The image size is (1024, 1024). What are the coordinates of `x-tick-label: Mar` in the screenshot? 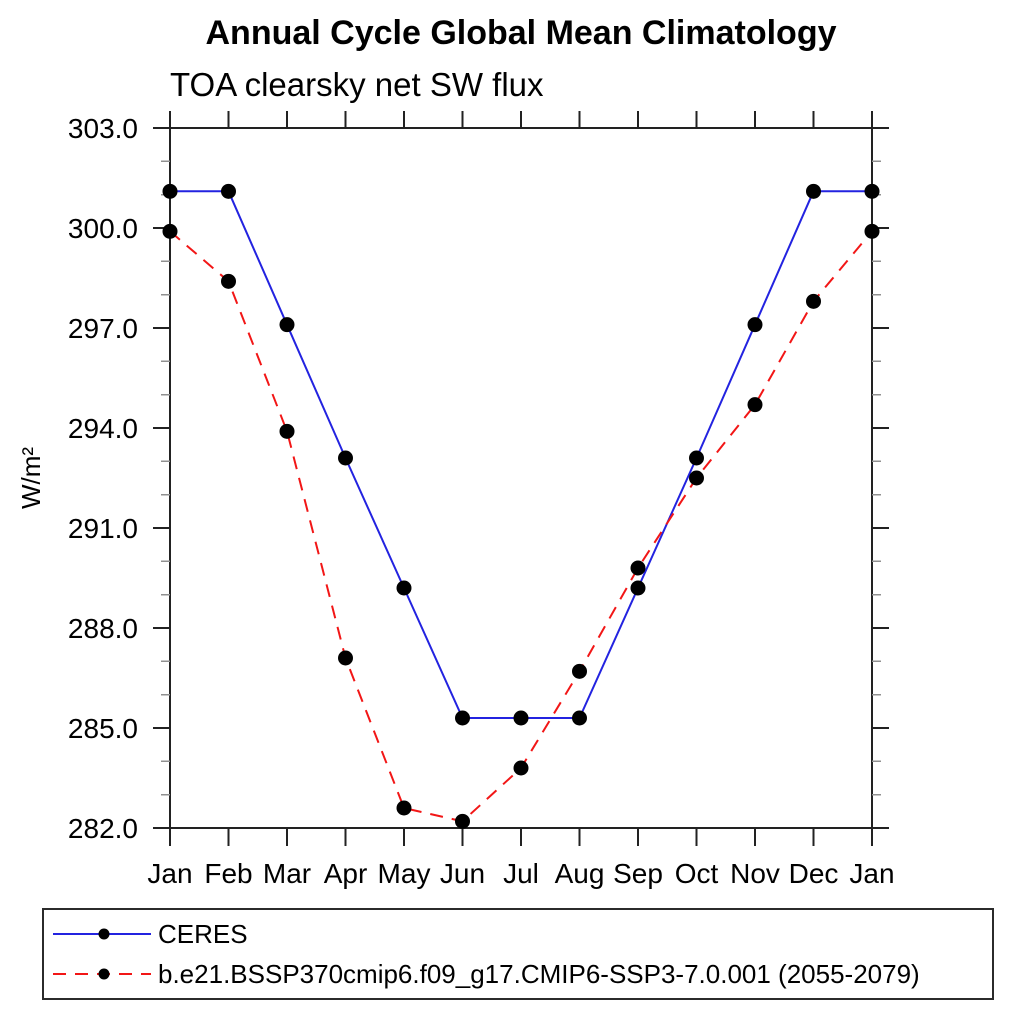 It's located at (287, 873).